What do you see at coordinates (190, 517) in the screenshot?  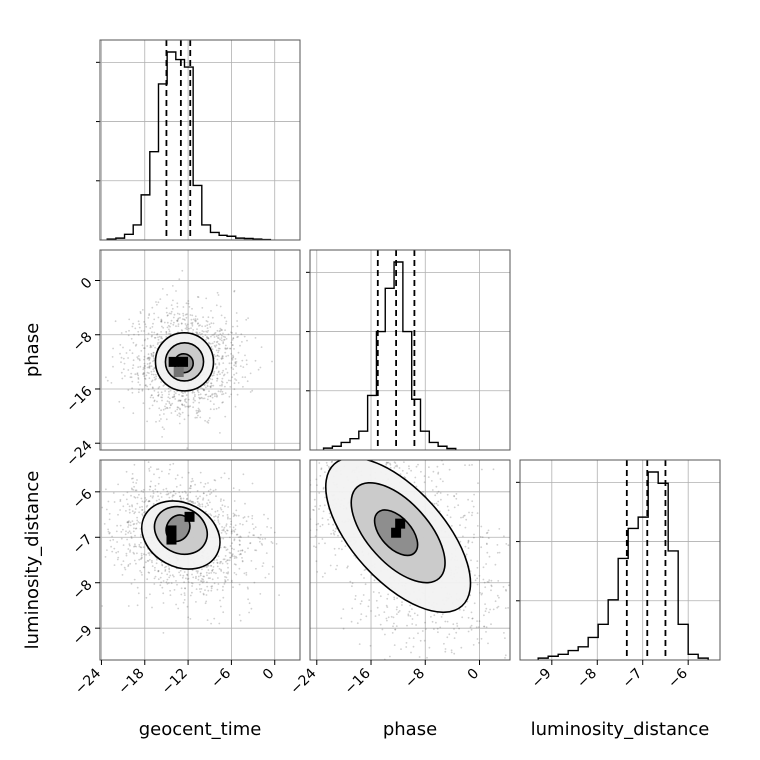 I see `density-cell` at bounding box center [190, 517].